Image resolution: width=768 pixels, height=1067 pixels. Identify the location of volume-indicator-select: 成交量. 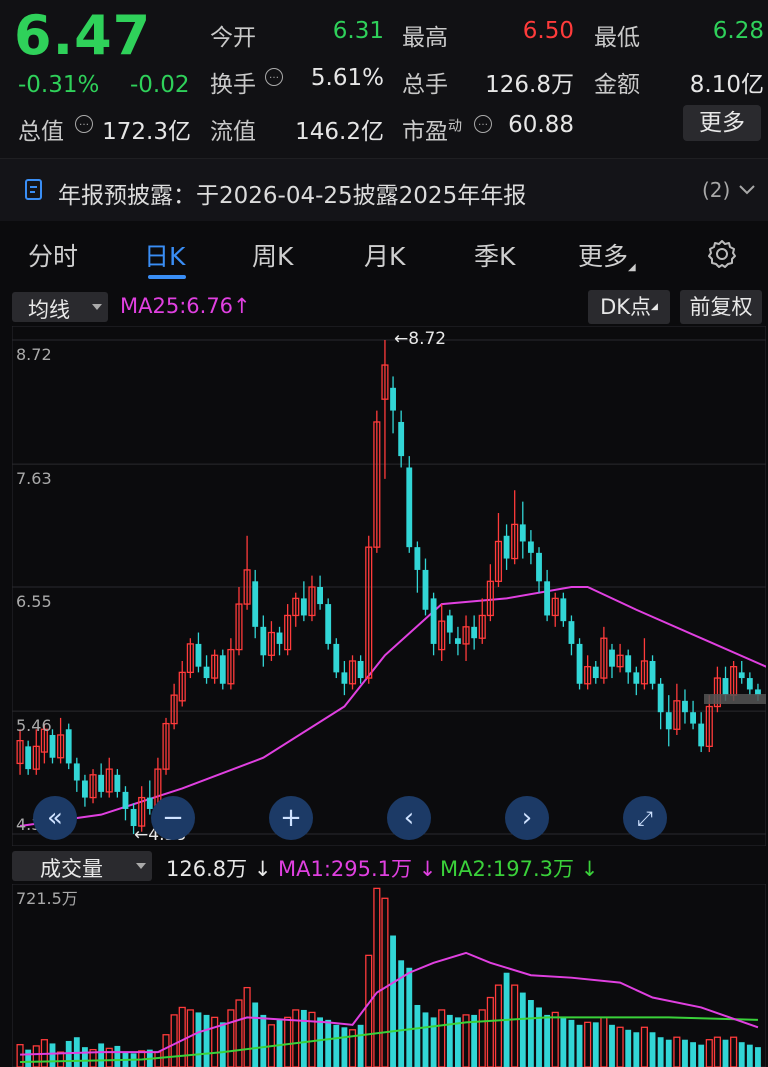
(82, 866).